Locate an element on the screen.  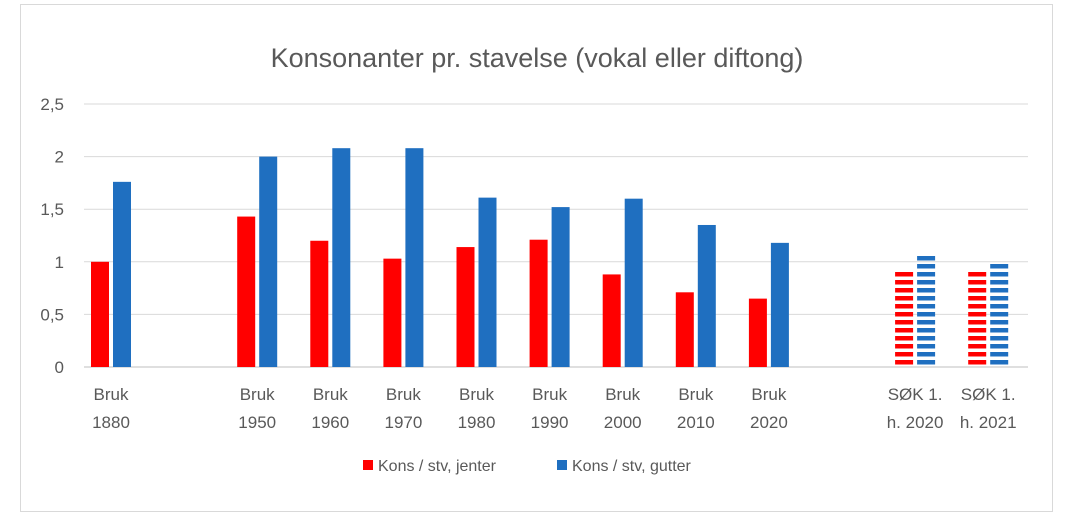
x-tick-label: 1880 is located at coordinates (111, 422).